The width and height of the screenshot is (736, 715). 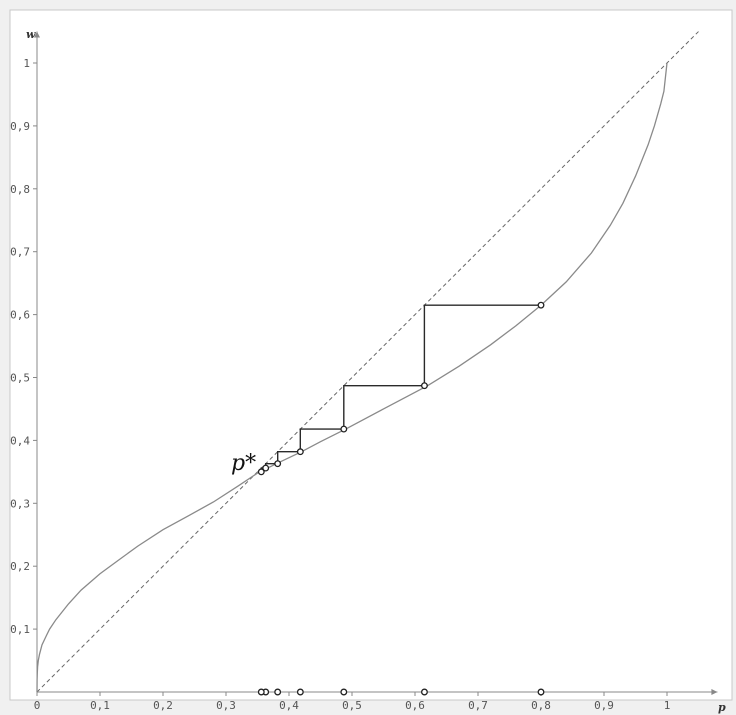 What do you see at coordinates (20, 440) in the screenshot?
I see `y-tick-label: 0,4` at bounding box center [20, 440].